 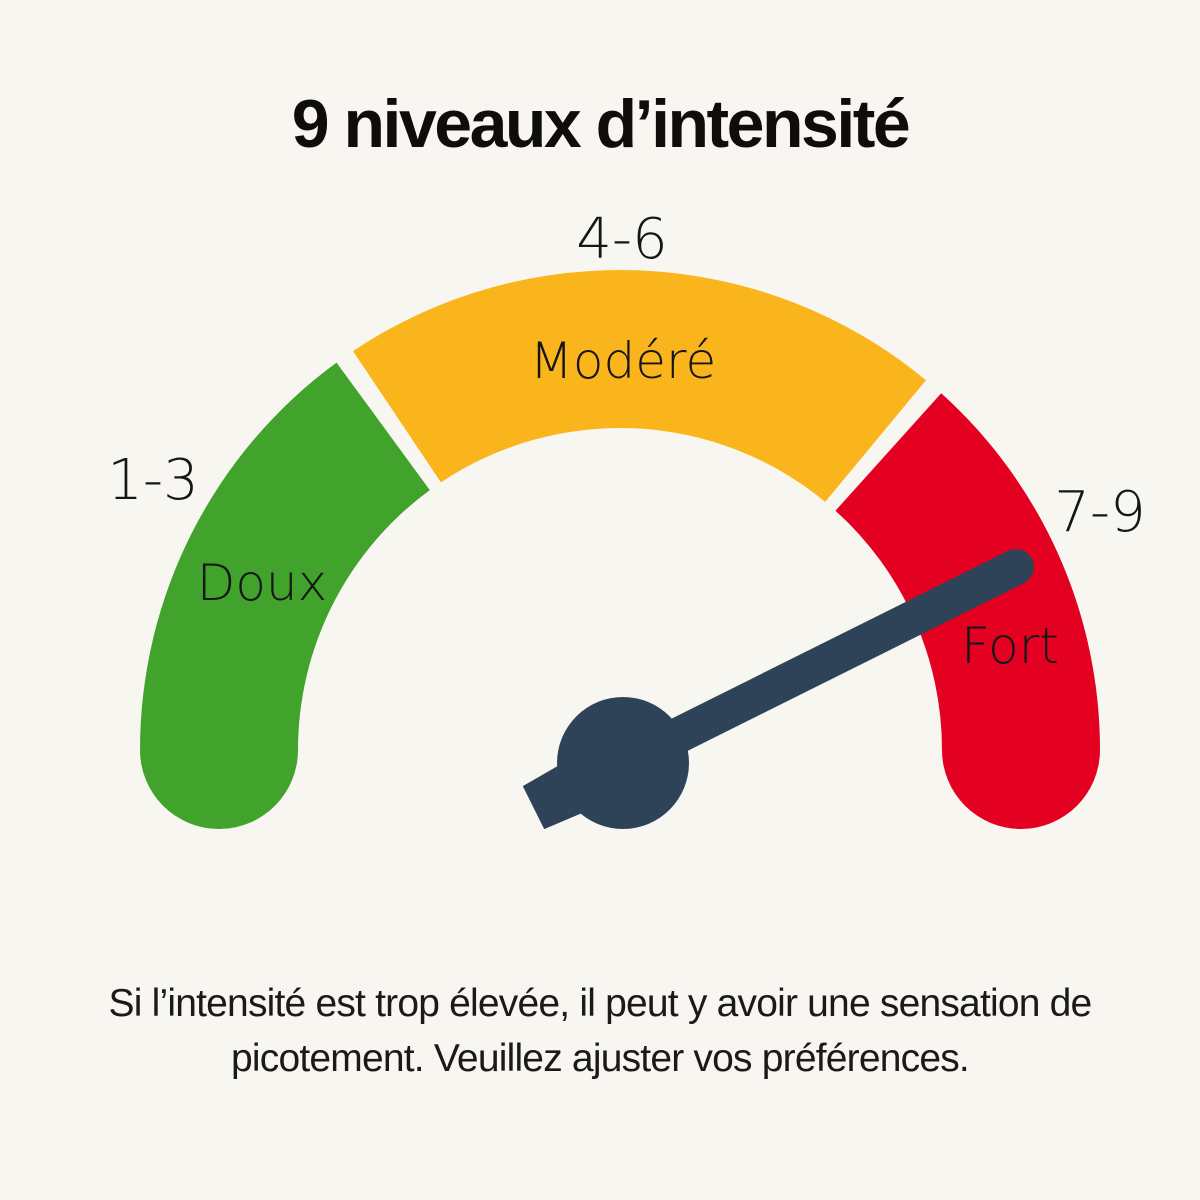 What do you see at coordinates (623, 763) in the screenshot?
I see `needle-hub` at bounding box center [623, 763].